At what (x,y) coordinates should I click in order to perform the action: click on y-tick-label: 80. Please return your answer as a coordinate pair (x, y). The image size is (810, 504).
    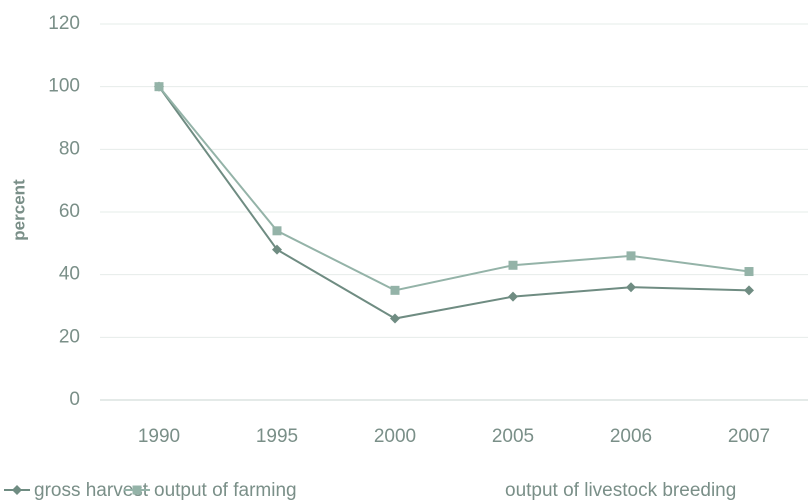
    Looking at the image, I should click on (69, 148).